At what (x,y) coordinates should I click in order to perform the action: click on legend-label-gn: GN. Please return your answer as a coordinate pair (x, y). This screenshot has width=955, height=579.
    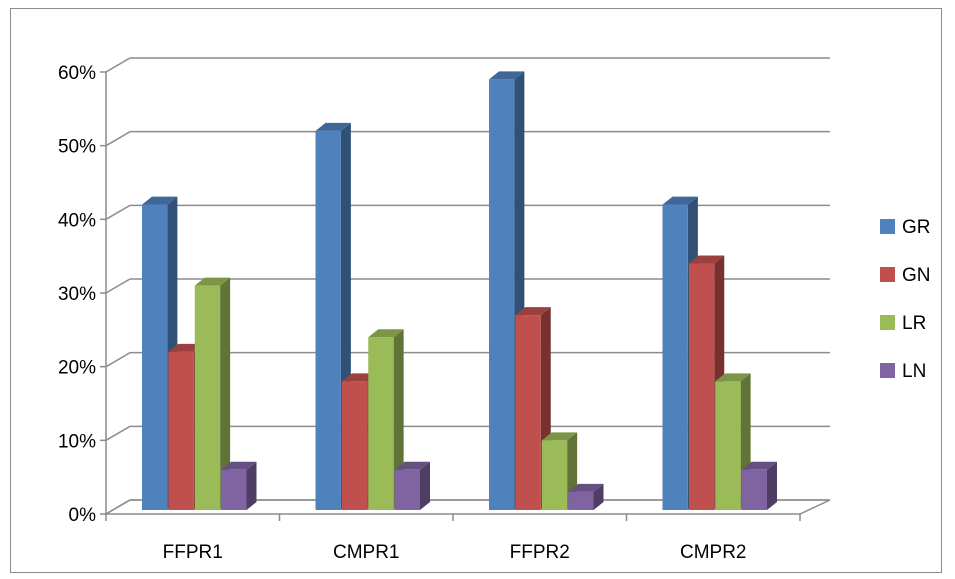
    Looking at the image, I should click on (916, 275).